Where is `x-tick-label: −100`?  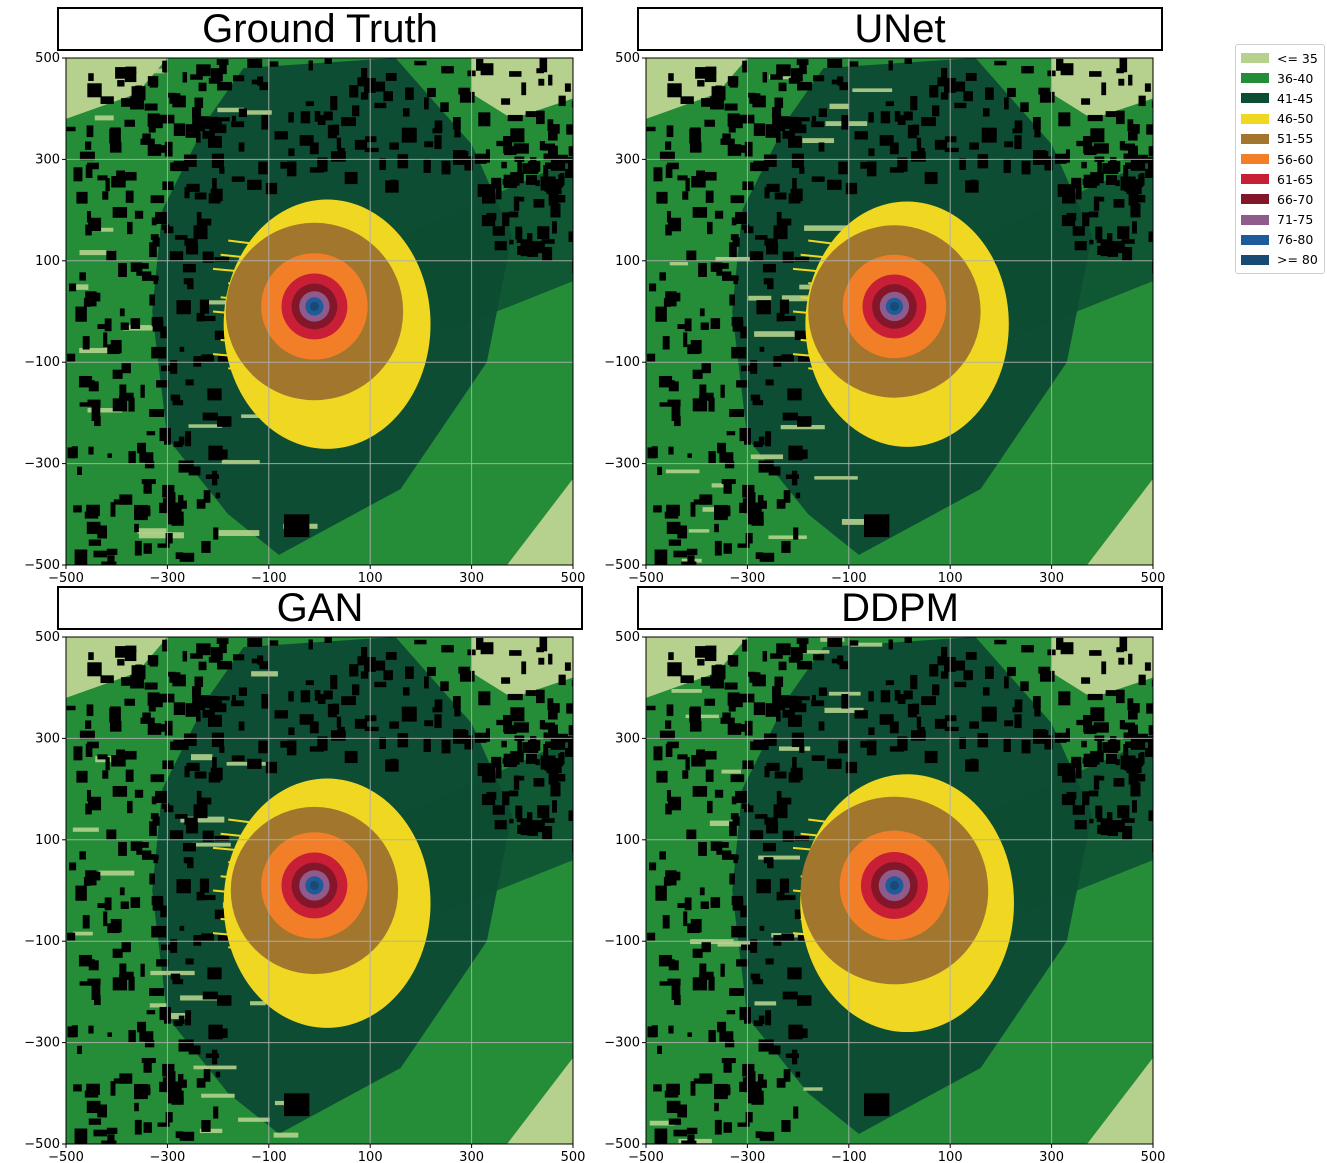 x-tick-label: −100 is located at coordinates (269, 1156).